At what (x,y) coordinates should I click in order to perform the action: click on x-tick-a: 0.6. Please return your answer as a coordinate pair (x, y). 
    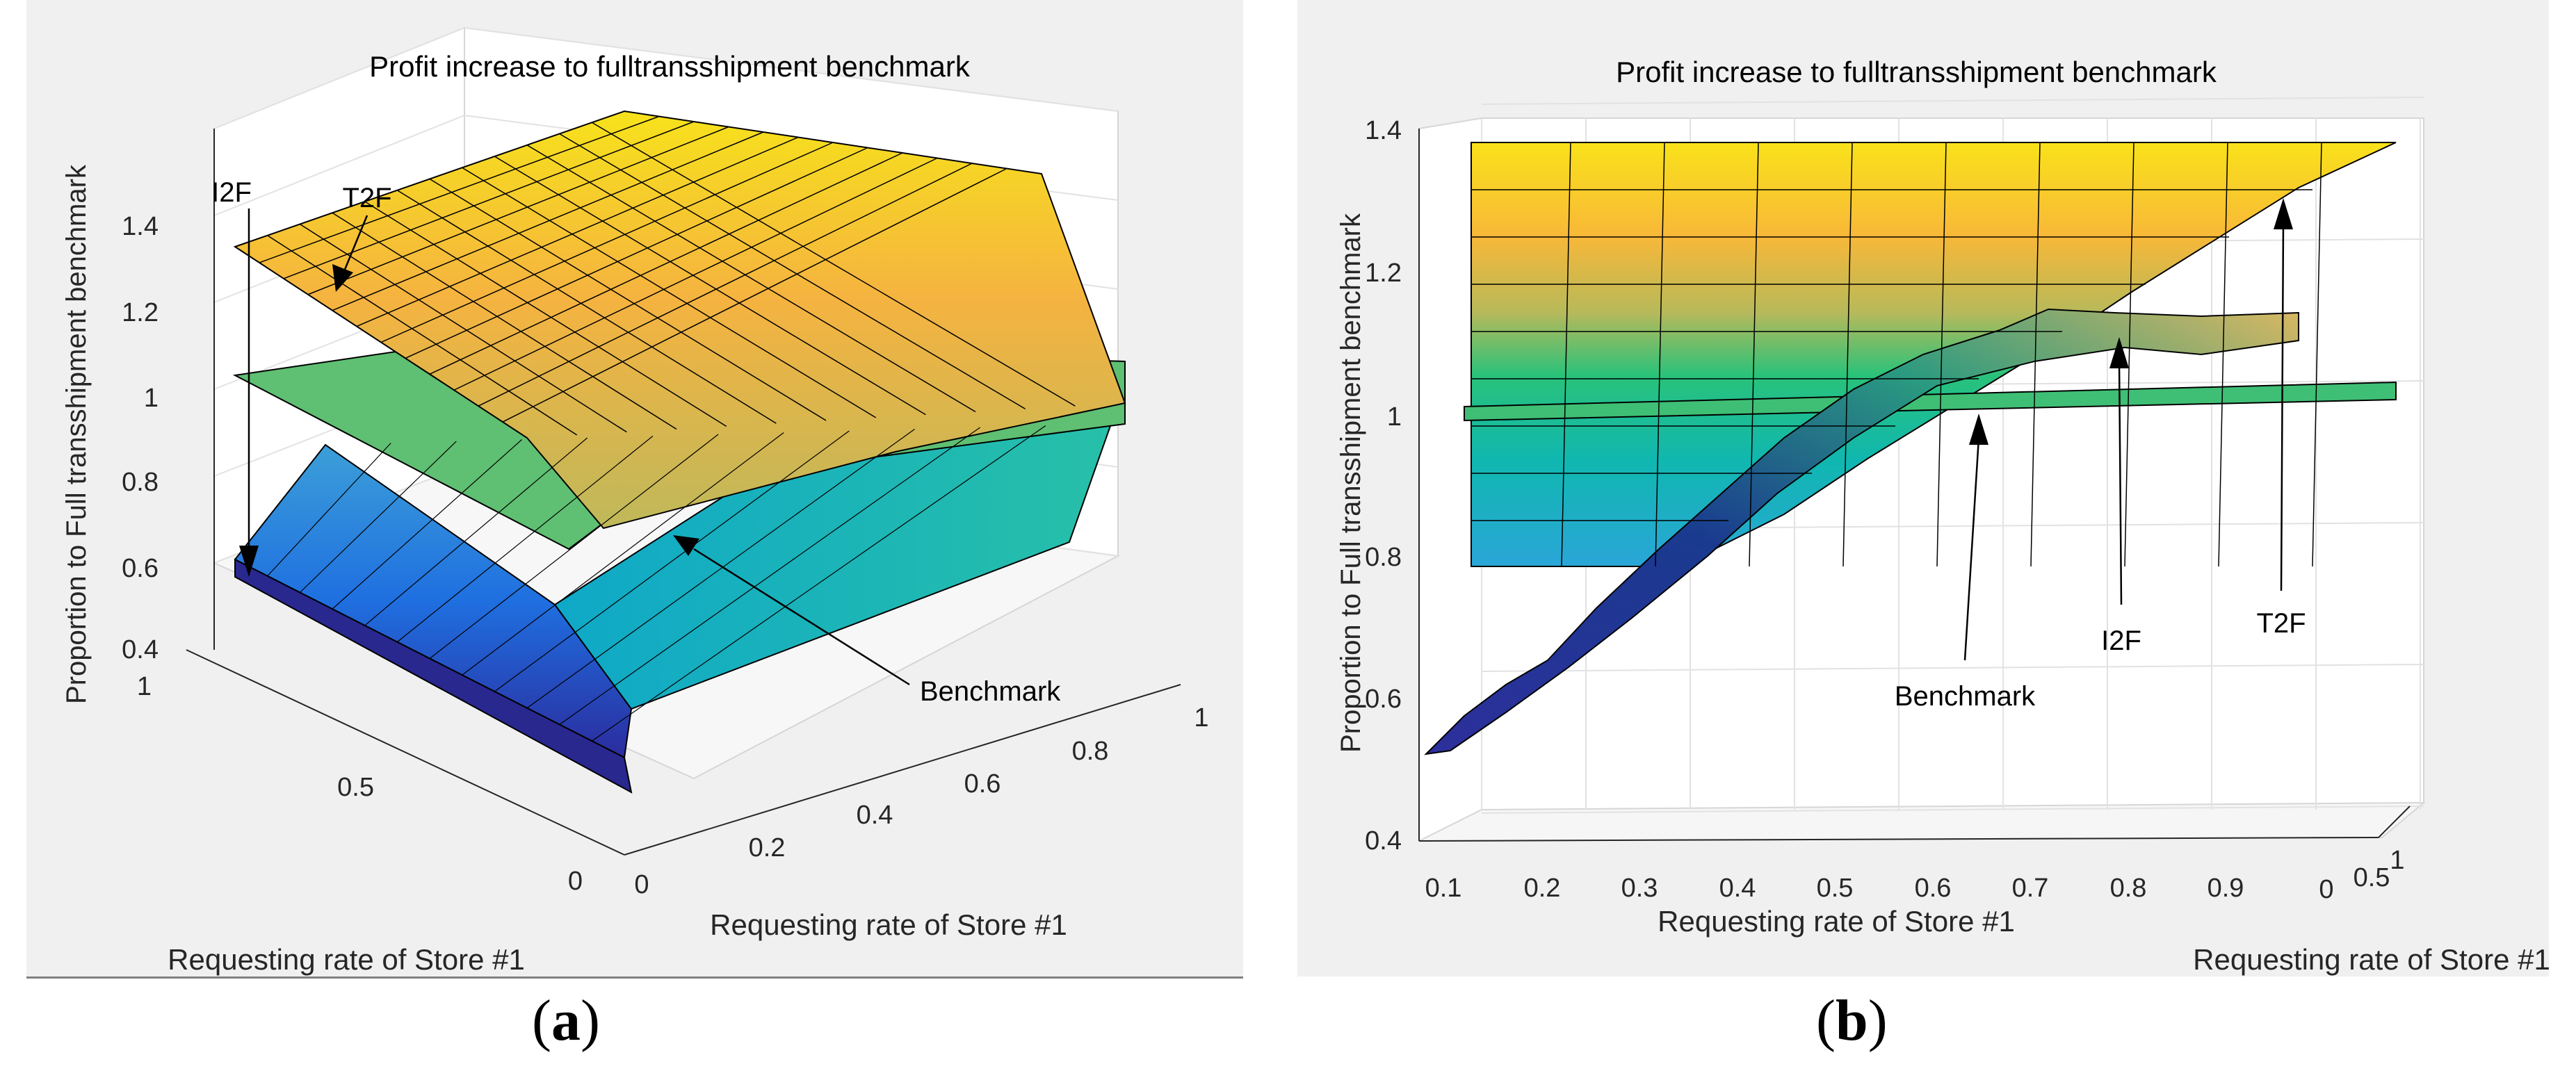
    Looking at the image, I should click on (982, 784).